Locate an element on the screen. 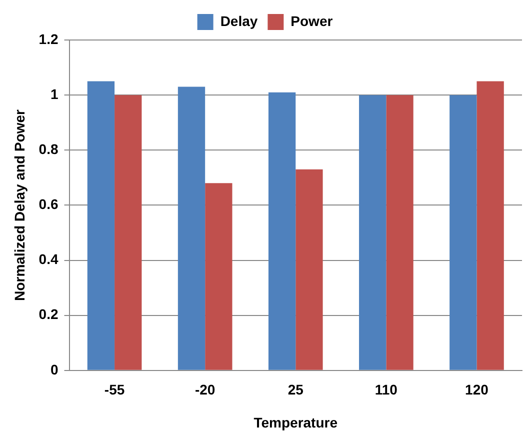 The height and width of the screenshot is (436, 524). y-tick-label: 0.6 is located at coordinates (48, 204).